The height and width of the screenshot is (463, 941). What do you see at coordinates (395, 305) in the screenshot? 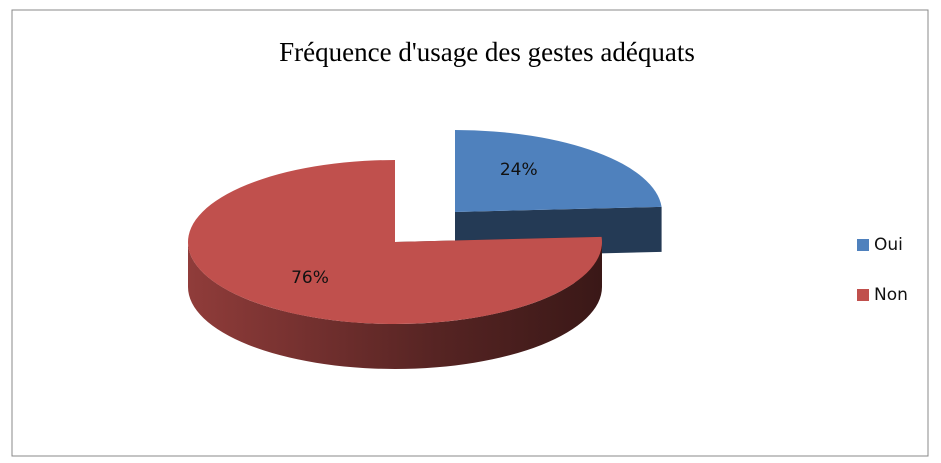
I see `slice-wall` at bounding box center [395, 305].